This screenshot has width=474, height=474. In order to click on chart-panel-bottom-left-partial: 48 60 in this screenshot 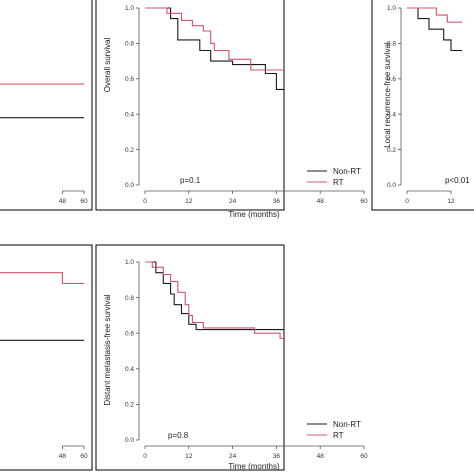, I will do `click(46, 357)`.